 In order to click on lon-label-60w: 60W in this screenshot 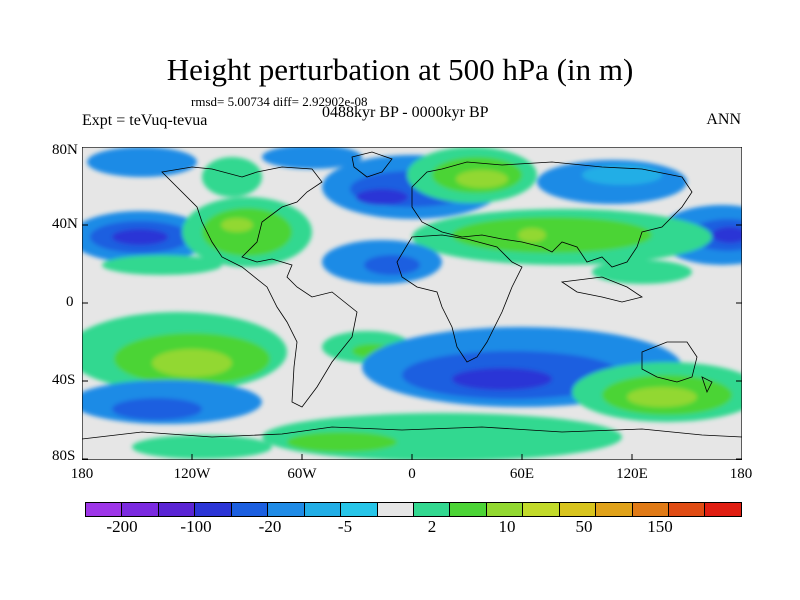, I will do `click(302, 474)`.